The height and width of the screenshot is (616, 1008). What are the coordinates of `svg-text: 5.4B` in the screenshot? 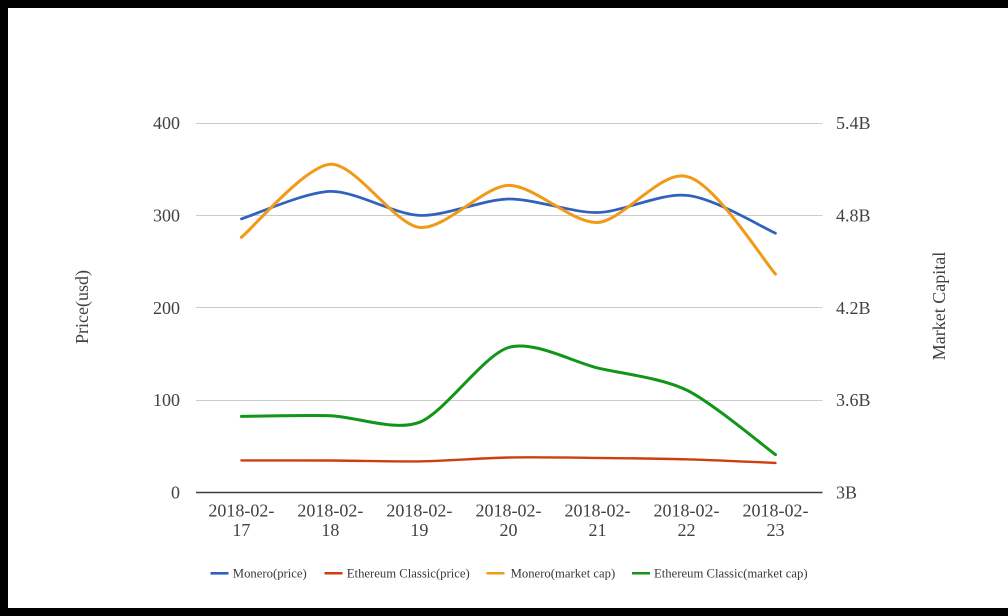 It's located at (853, 123).